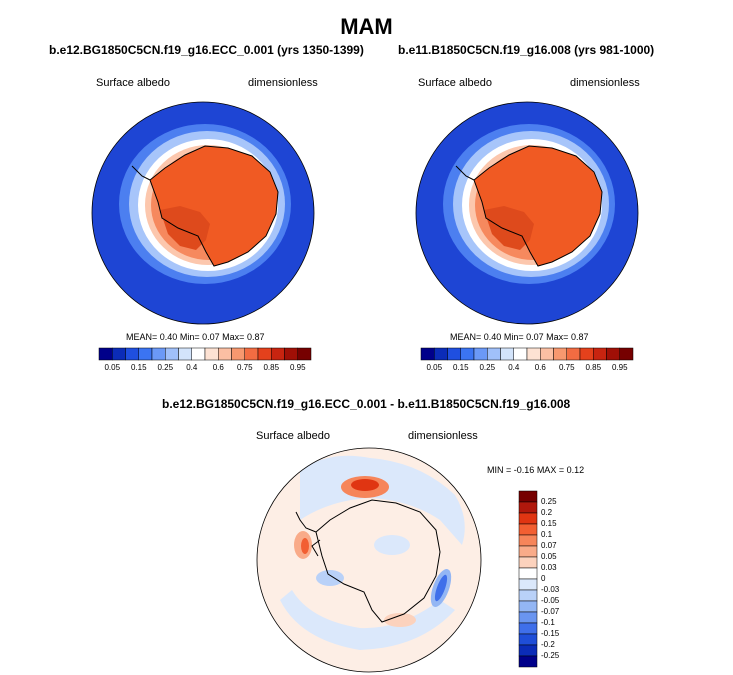 This screenshot has height=675, width=733. Describe the element at coordinates (499, 470) in the screenshot. I see `diff-min-label: MIN =` at that location.